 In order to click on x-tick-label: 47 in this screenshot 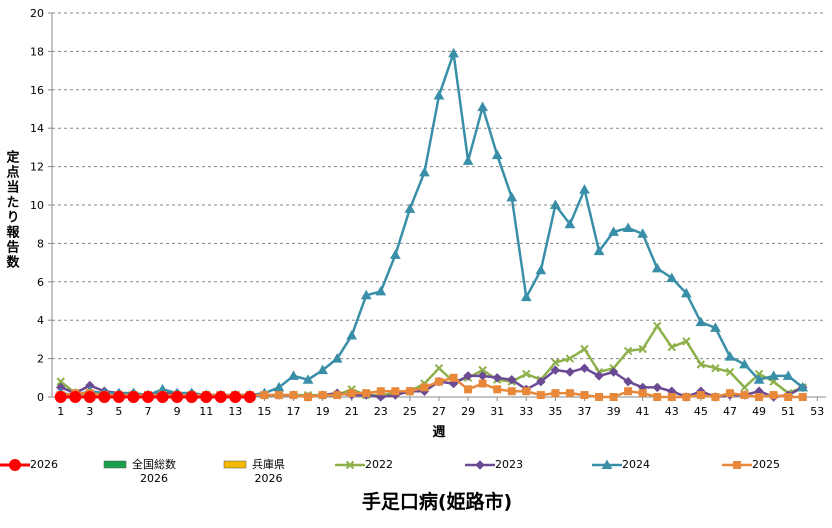, I will do `click(730, 411)`.